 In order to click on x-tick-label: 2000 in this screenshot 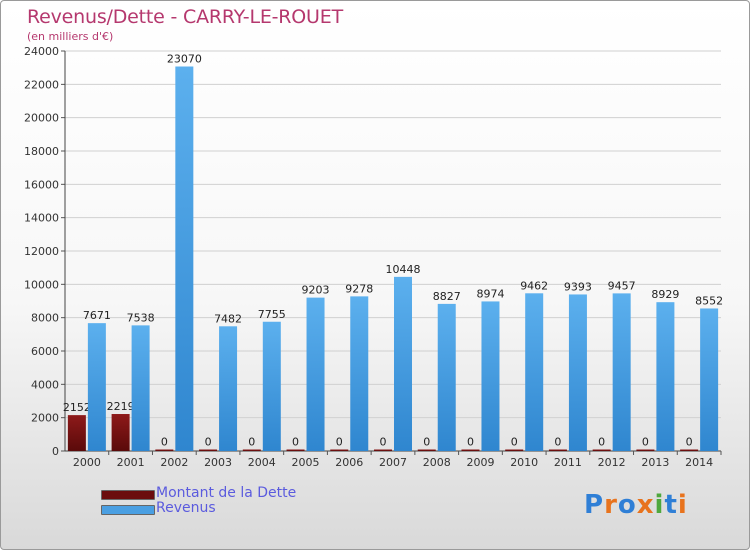, I will do `click(87, 462)`.